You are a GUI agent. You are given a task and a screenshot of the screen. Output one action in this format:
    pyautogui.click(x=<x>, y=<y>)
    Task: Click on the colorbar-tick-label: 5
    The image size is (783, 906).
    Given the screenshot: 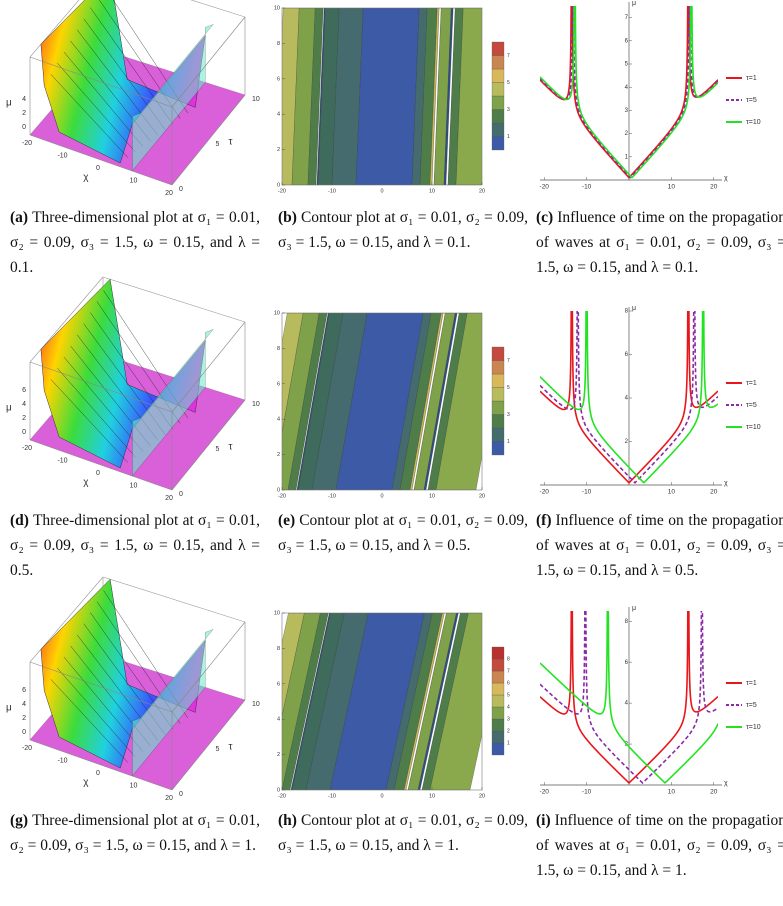 What is the action you would take?
    pyautogui.click(x=508, y=83)
    